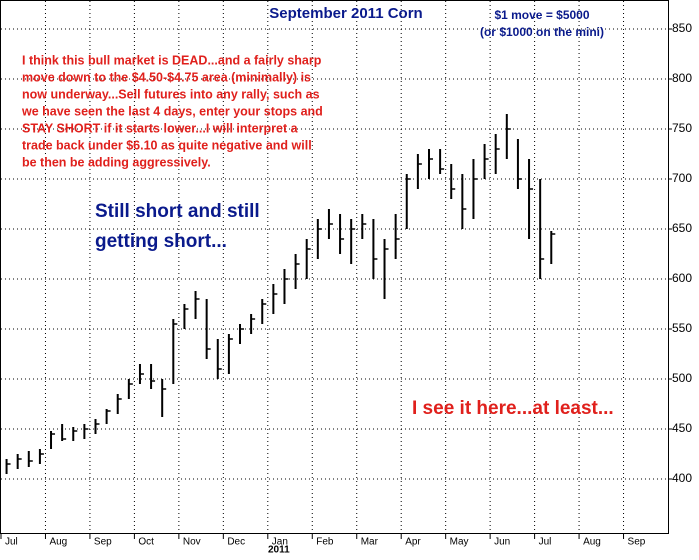  Describe the element at coordinates (682, 428) in the screenshot. I see `y-tick-label: 450` at that location.